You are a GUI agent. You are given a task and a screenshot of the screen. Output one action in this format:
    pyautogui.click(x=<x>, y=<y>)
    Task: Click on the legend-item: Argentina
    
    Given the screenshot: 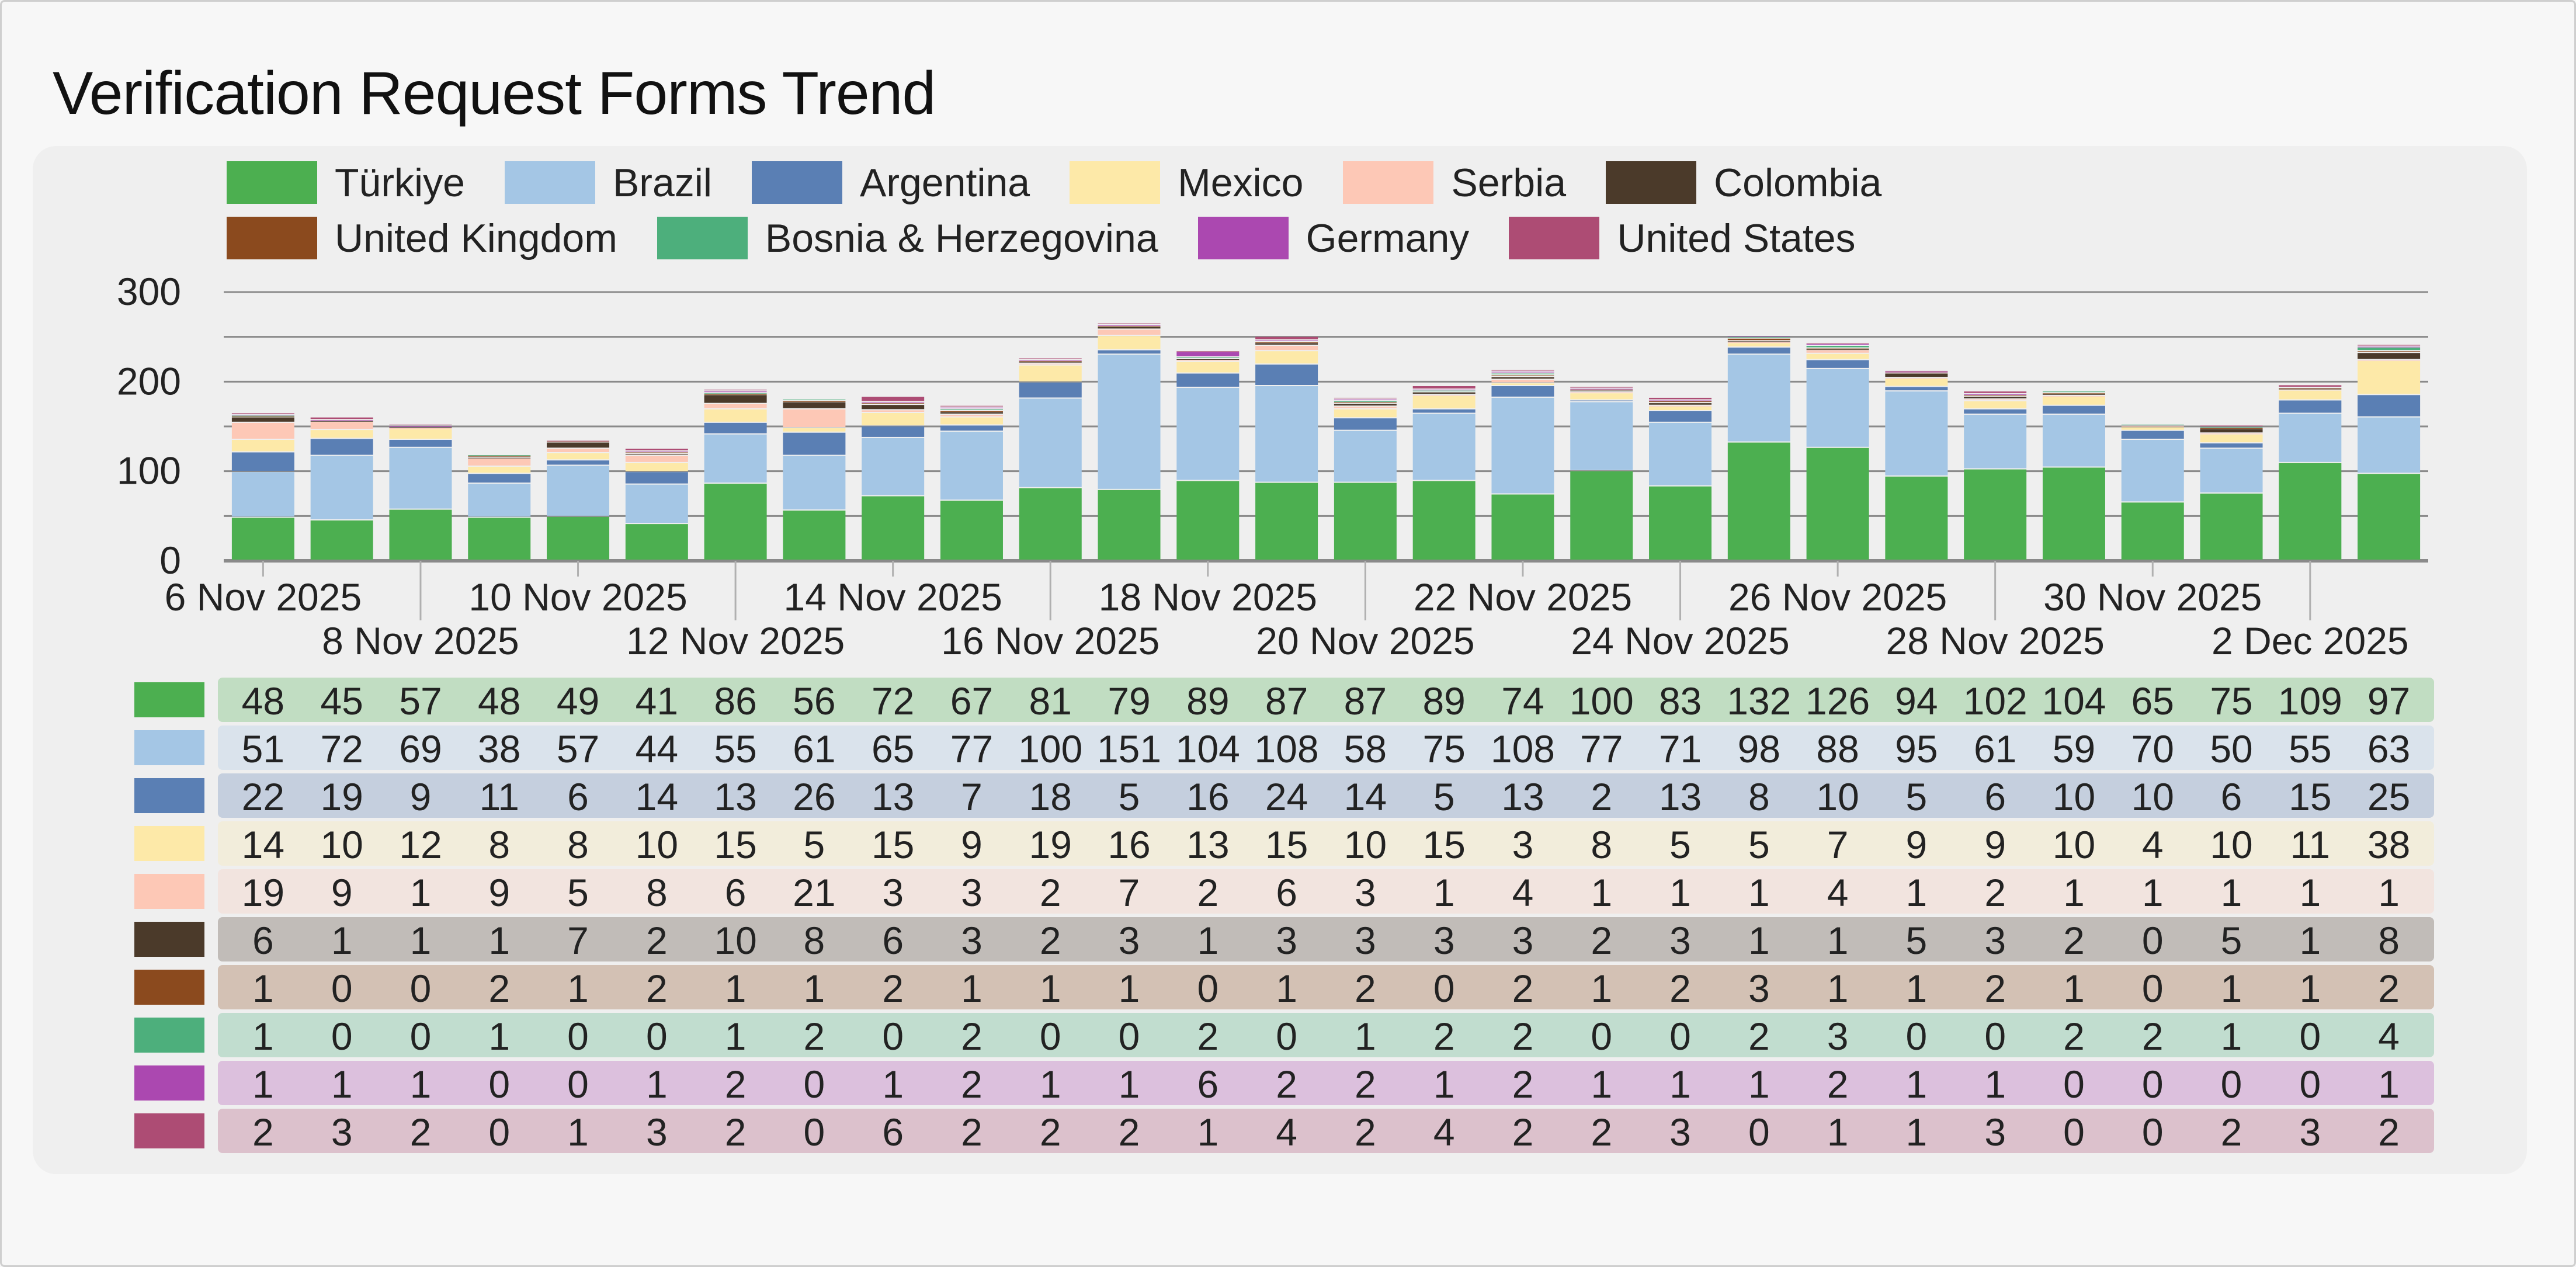 What is the action you would take?
    pyautogui.click(x=890, y=182)
    